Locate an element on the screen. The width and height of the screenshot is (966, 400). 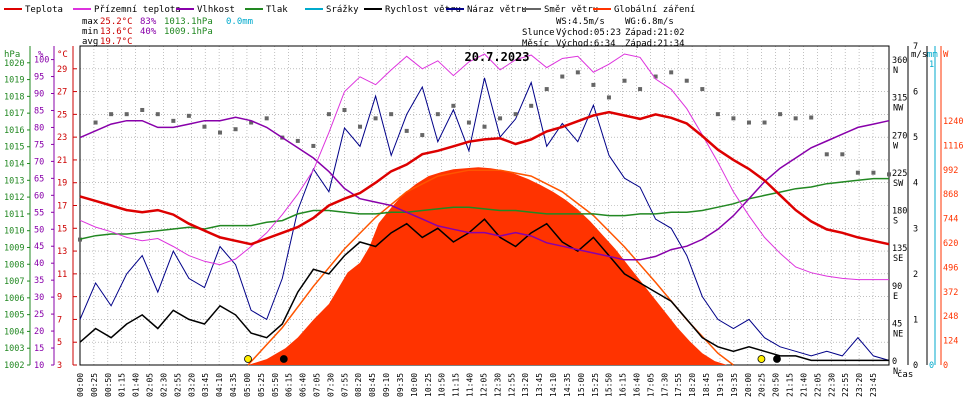
stat-0-3: 1013.1hPa is located at coordinates (188, 22).